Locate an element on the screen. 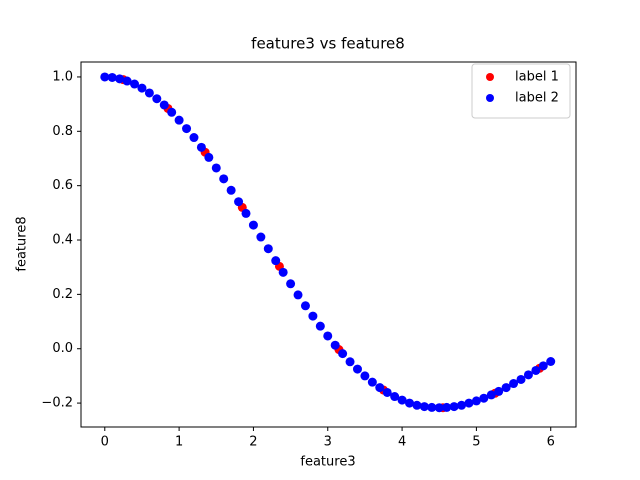 The image size is (640, 480). y-tick-label: 0.6 is located at coordinates (62, 185).